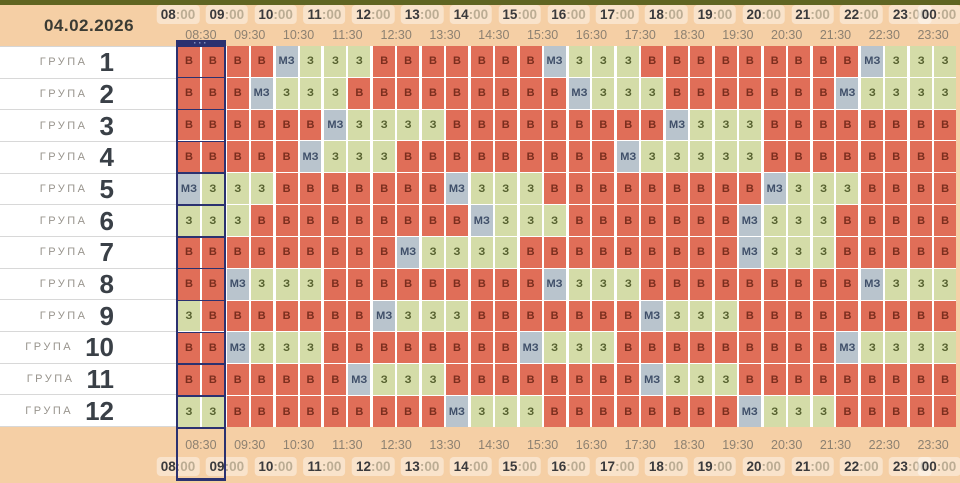  Describe the element at coordinates (178, 14) in the screenshot. I see `hour-label: 08:00` at that location.